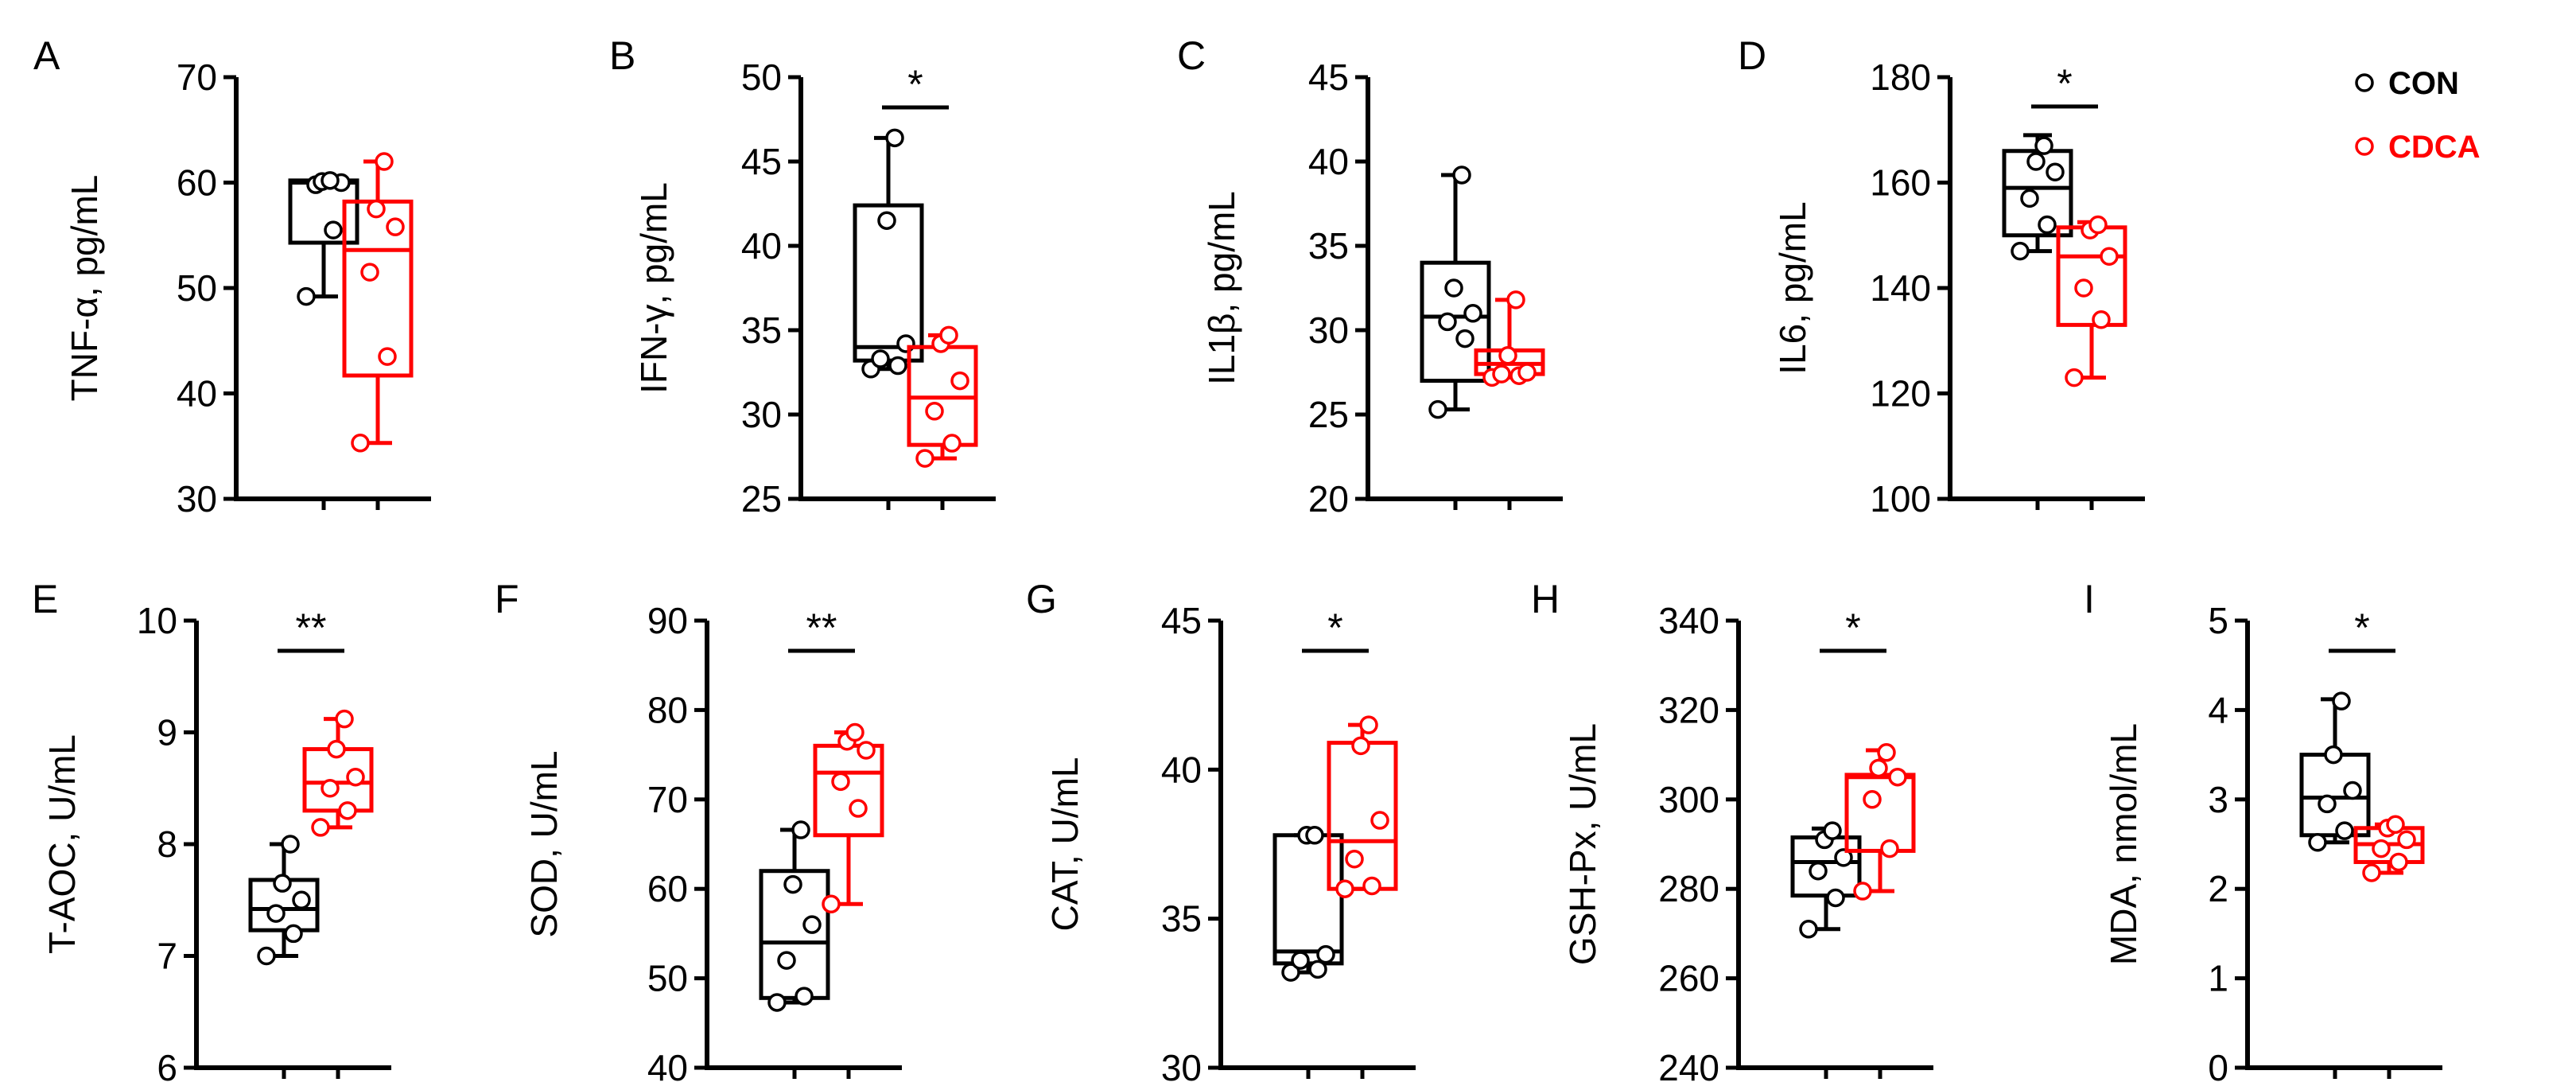  Describe the element at coordinates (1688, 978) in the screenshot. I see `y-tick-label: 260` at that location.